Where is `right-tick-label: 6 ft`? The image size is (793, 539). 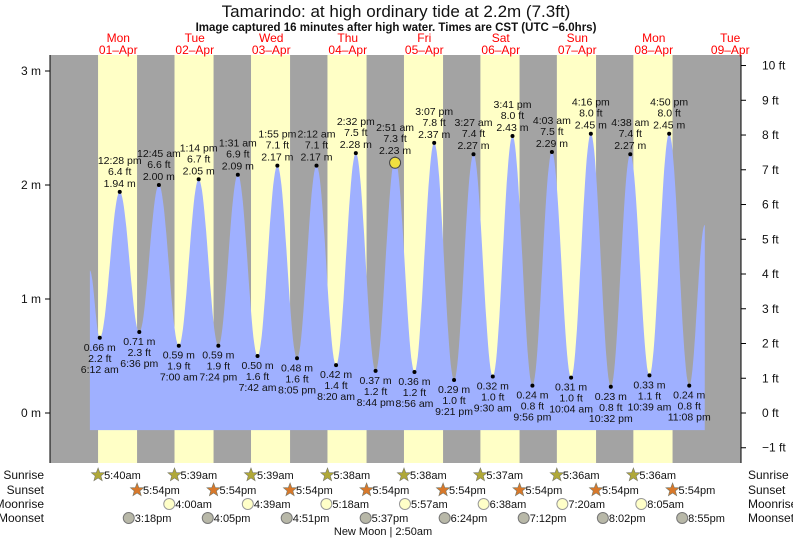
right-tick-label: 6 ft is located at coordinates (770, 205).